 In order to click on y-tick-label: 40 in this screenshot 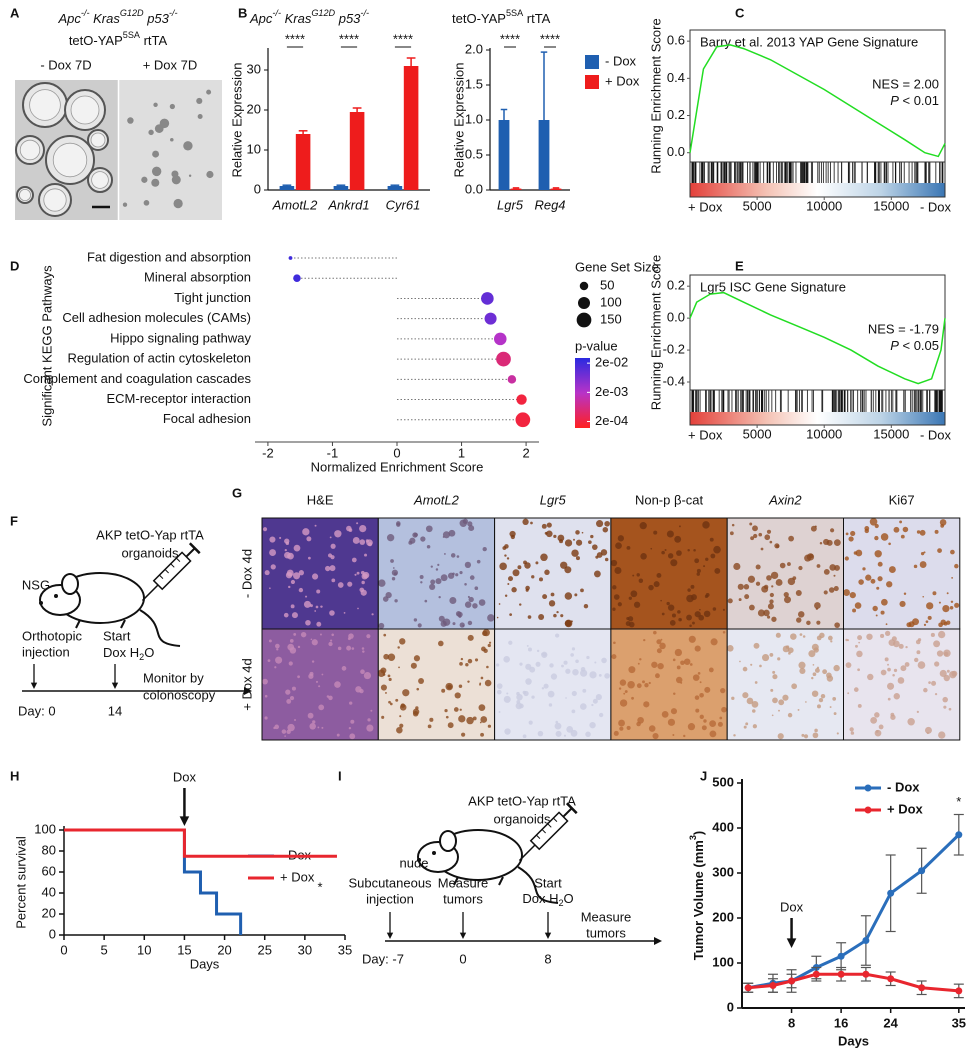, I will do `click(49, 891)`.